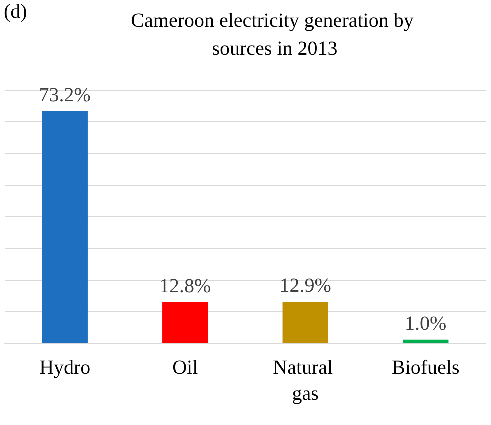 The height and width of the screenshot is (425, 491). Describe the element at coordinates (305, 381) in the screenshot. I see `x-tick-label: Natural gas` at that location.